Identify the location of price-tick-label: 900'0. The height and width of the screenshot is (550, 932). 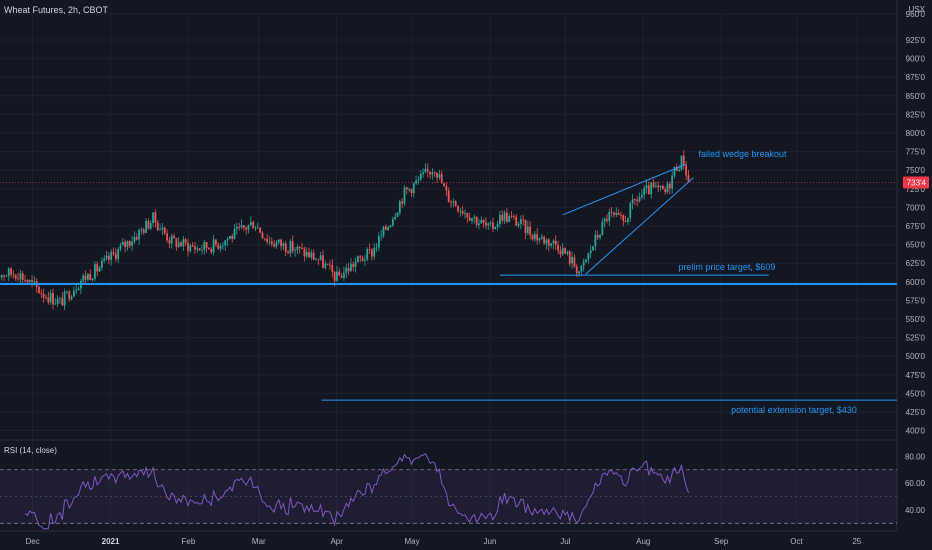
(916, 59).